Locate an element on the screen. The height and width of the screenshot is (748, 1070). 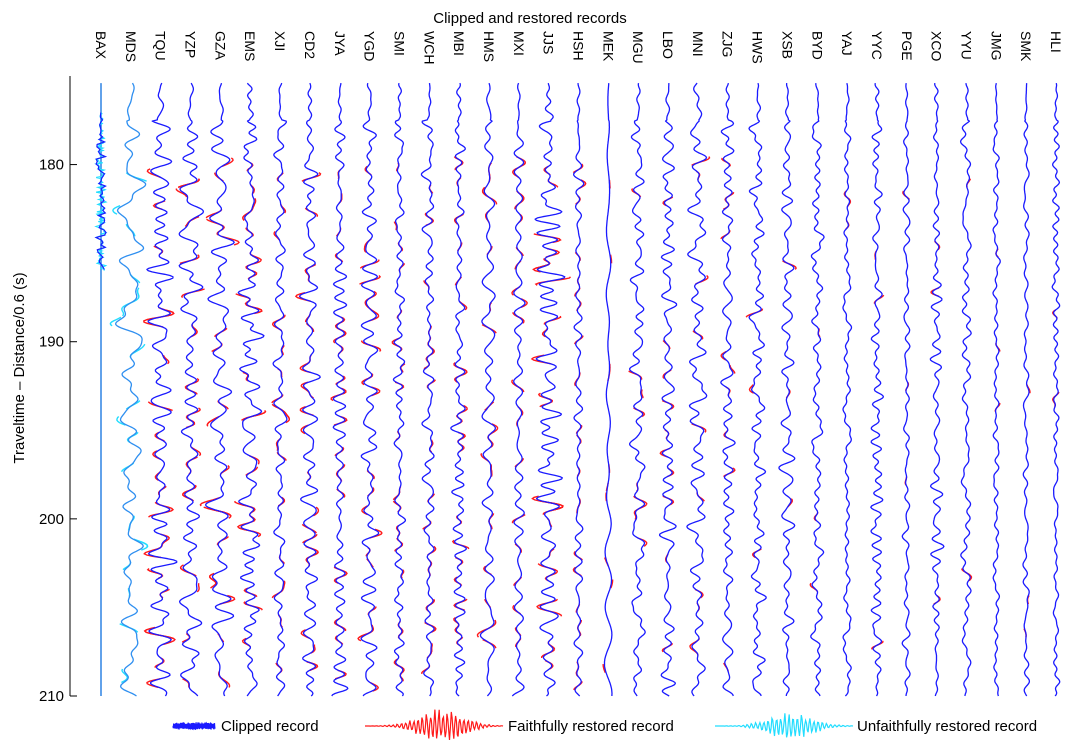
station-label-mni: MNI is located at coordinates (698, 44).